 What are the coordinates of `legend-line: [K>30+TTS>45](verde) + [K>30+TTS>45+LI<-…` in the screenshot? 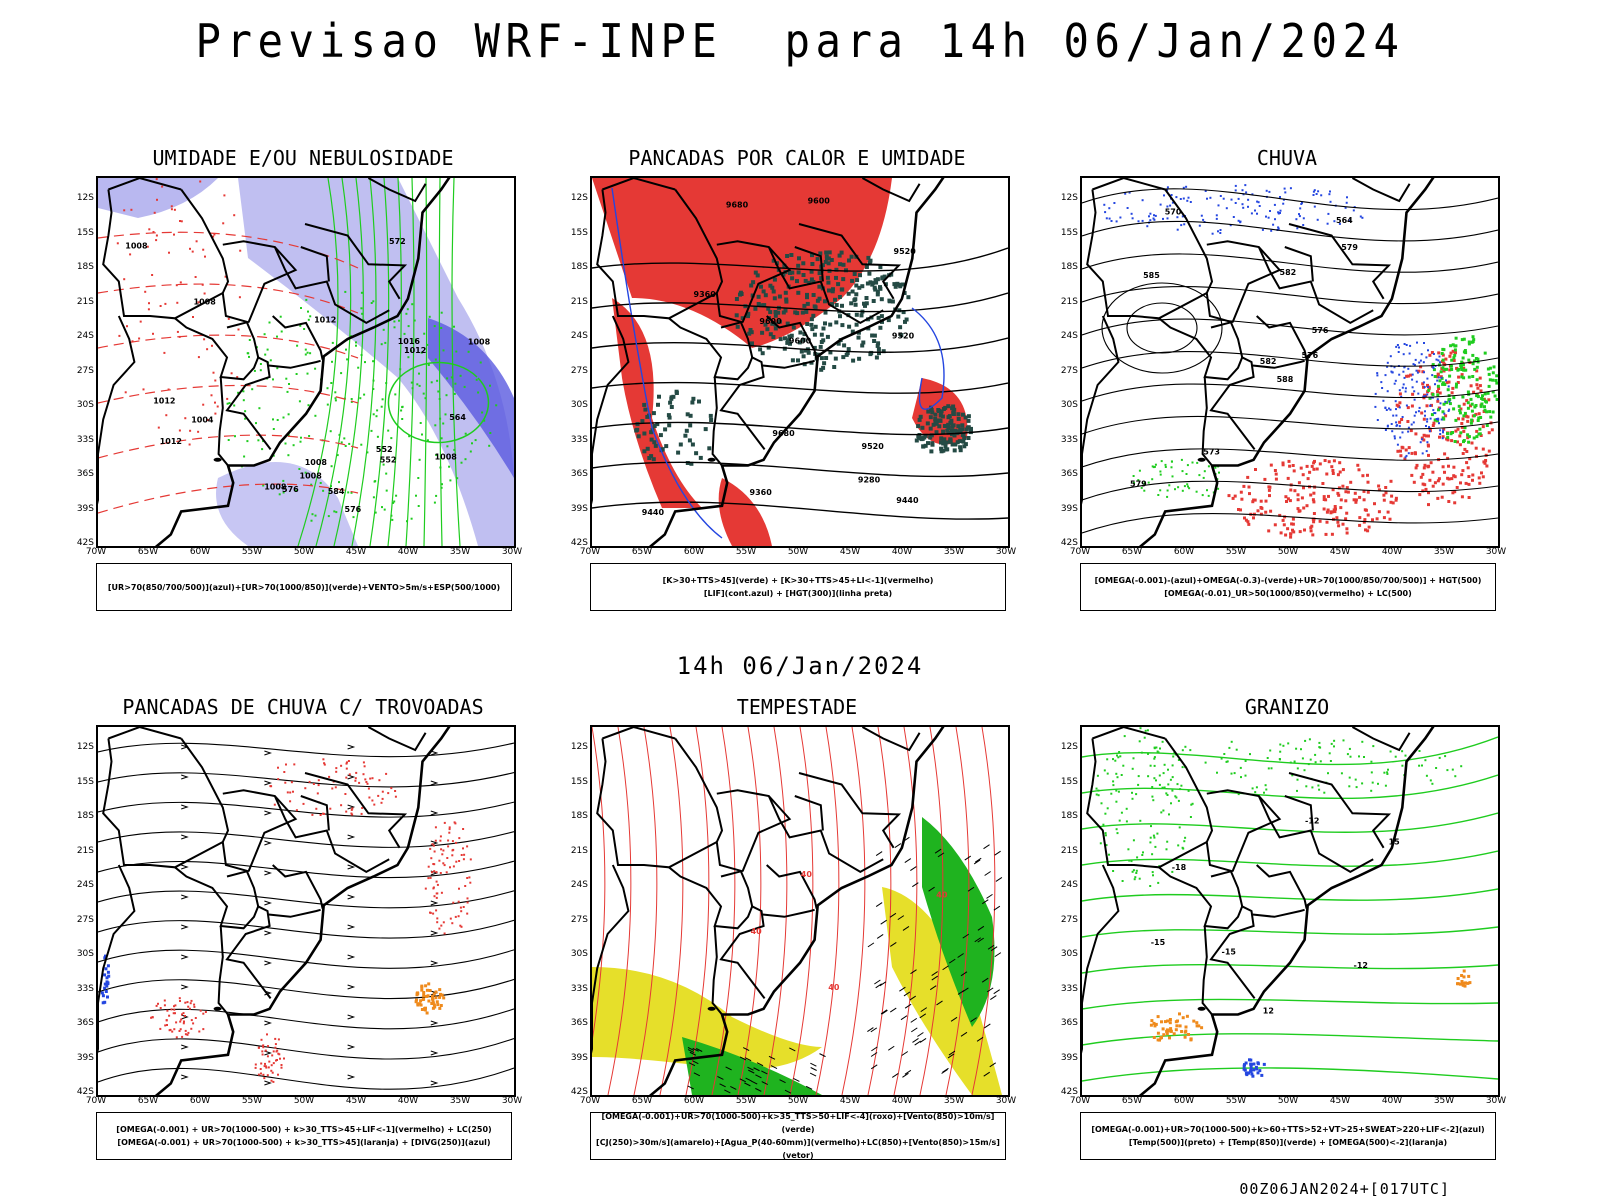 It's located at (798, 580).